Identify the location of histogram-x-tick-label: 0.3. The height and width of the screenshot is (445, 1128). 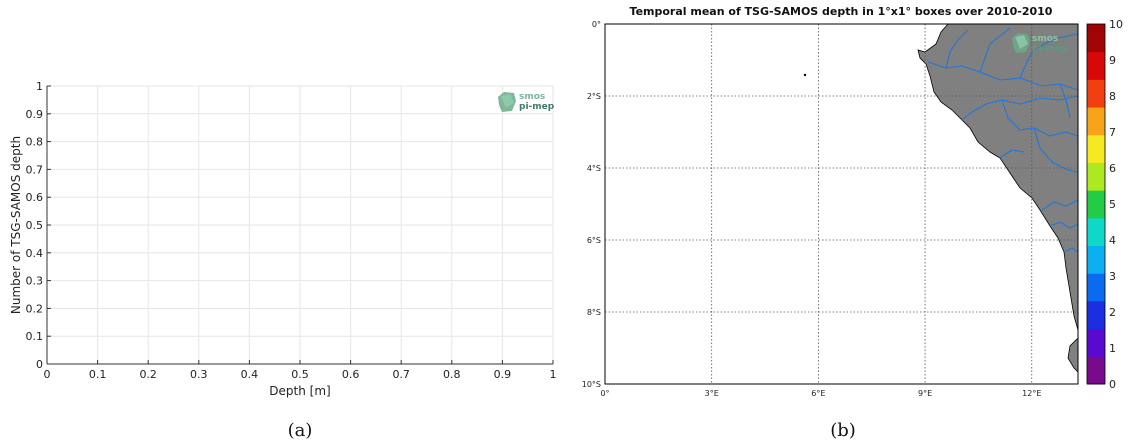
(199, 374).